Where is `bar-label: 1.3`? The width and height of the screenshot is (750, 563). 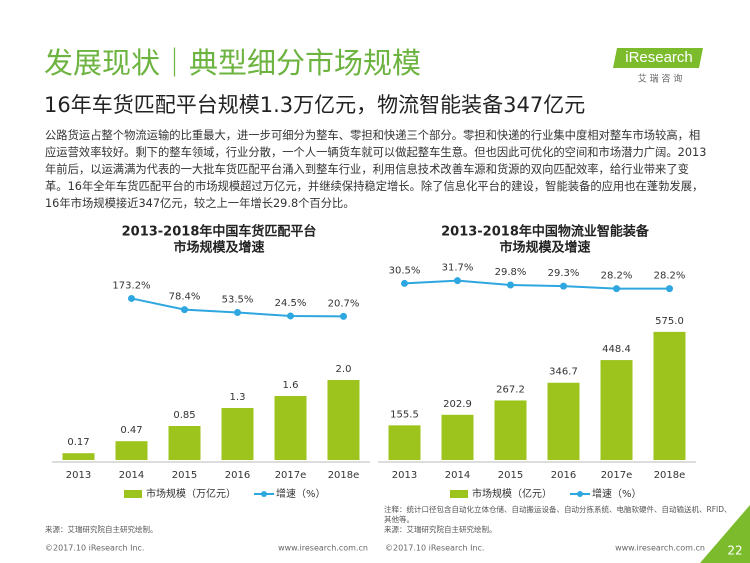 bar-label: 1.3 is located at coordinates (238, 397).